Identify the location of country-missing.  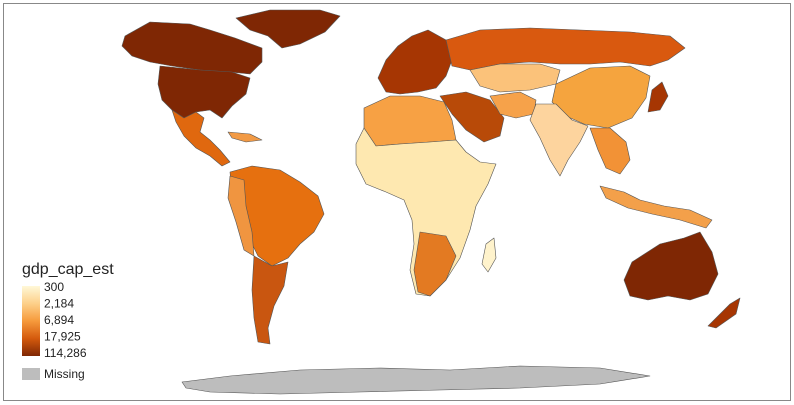
(416, 380).